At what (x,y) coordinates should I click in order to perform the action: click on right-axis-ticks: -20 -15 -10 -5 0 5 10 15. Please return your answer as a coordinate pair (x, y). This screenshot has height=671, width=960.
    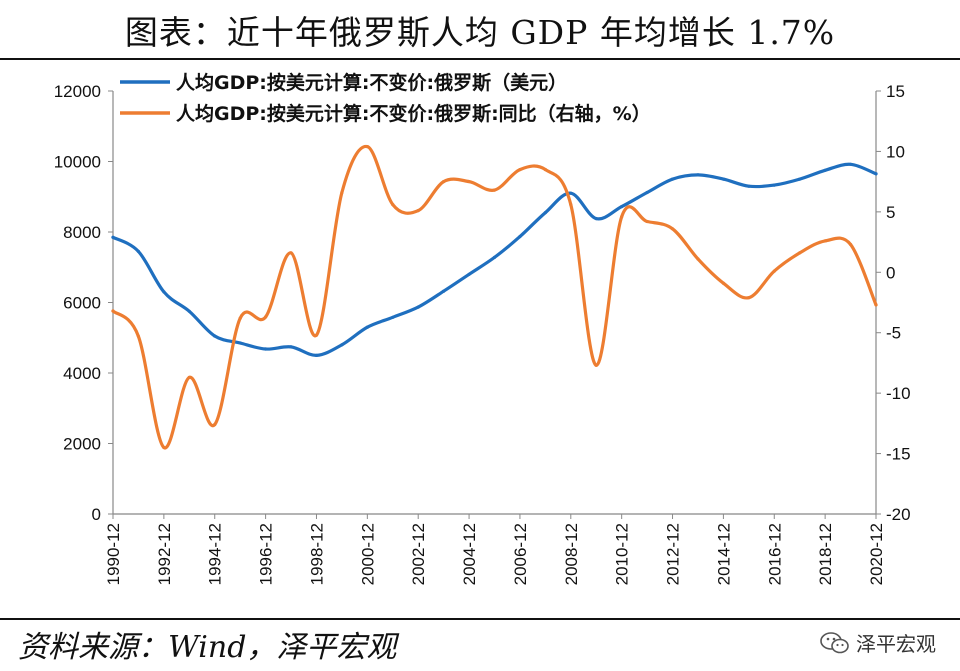
    Looking at the image, I should click on (893, 303).